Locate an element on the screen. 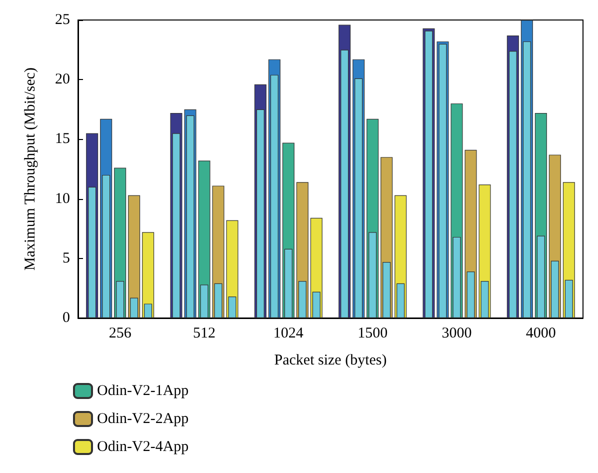 This screenshot has height=473, width=598. y-tick-label: 25 is located at coordinates (62, 20).